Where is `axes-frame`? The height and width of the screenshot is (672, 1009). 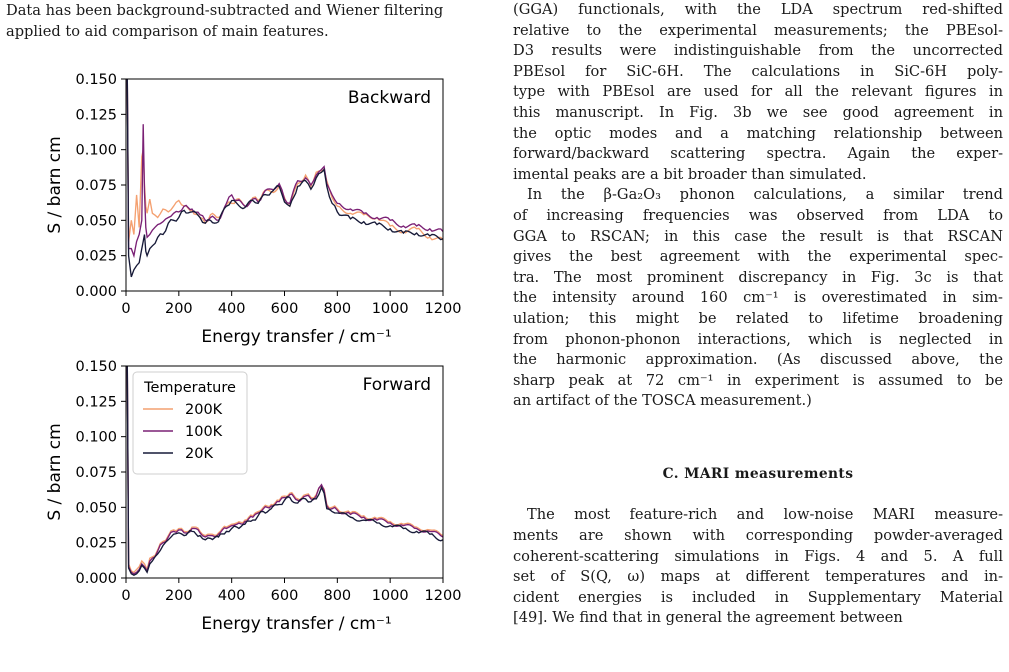 axes-frame is located at coordinates (284, 185).